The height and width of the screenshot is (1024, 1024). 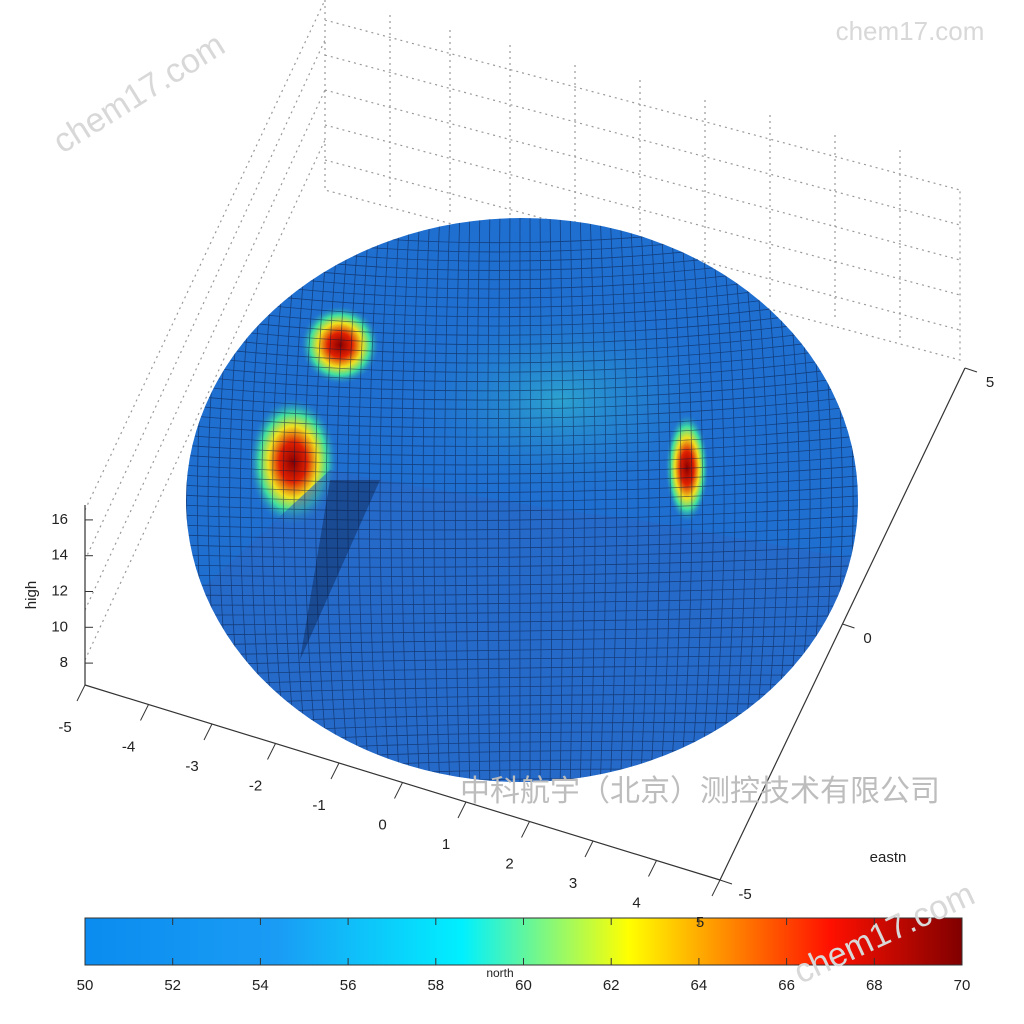 I want to click on x-tick-label: -2, so click(x=255, y=785).